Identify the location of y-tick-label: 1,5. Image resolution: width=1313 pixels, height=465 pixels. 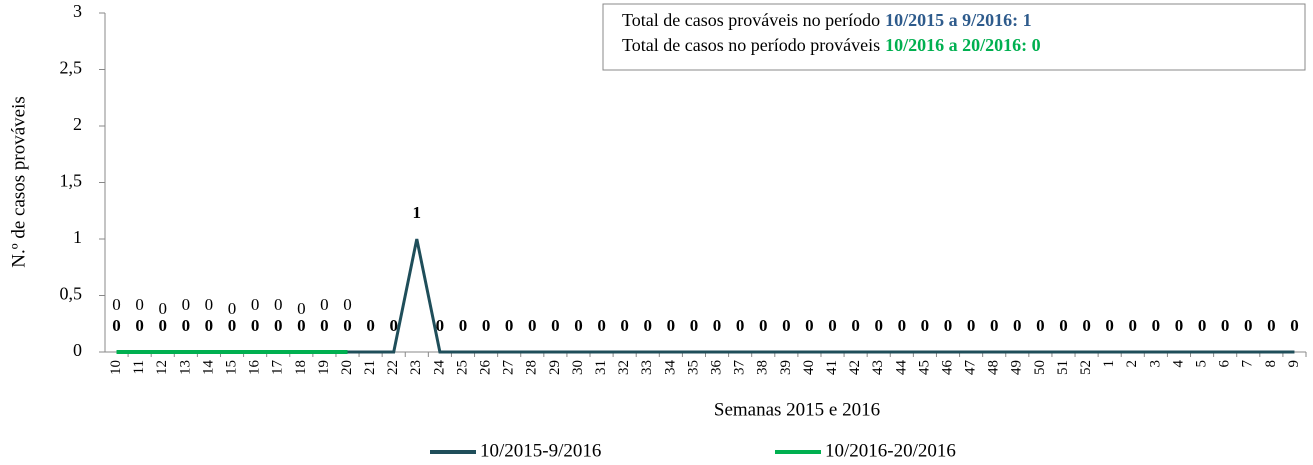
(71, 181).